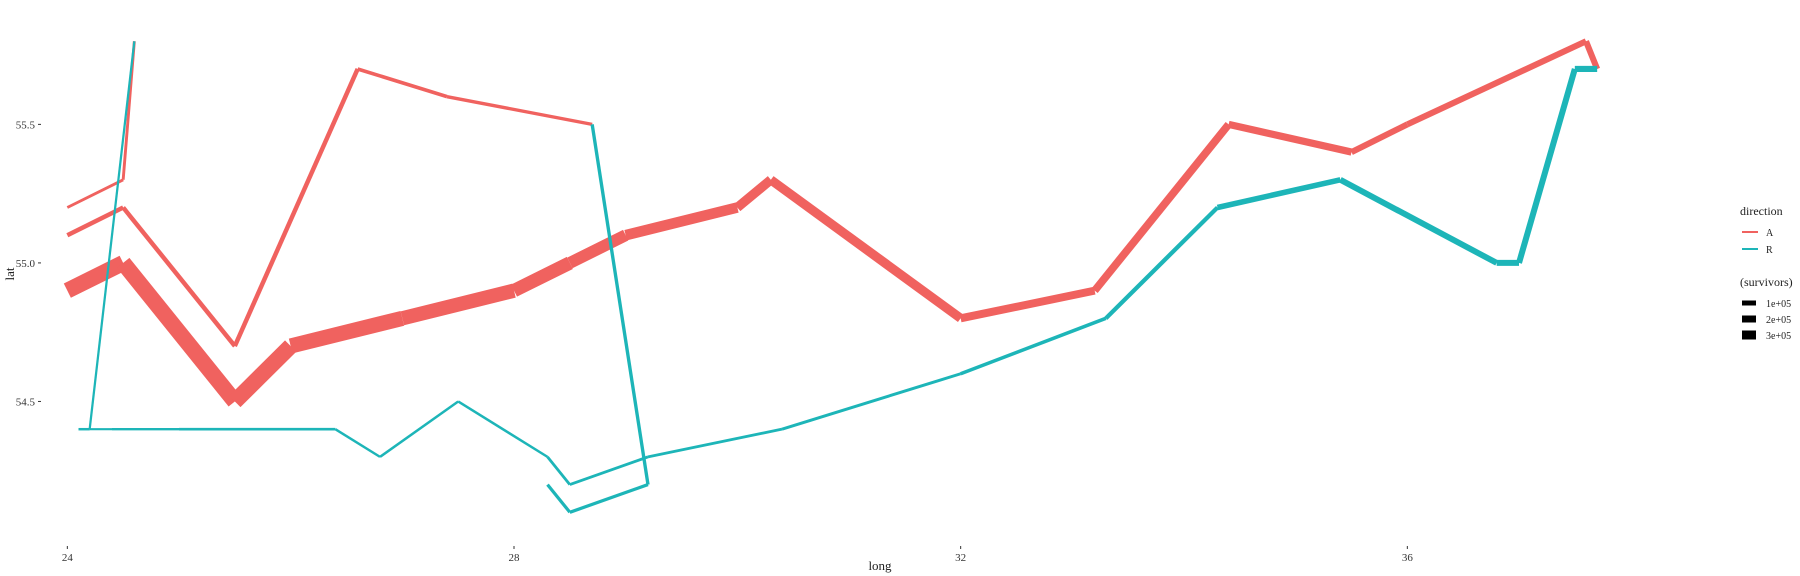  I want to click on x-tick-label: 36, so click(1408, 558).